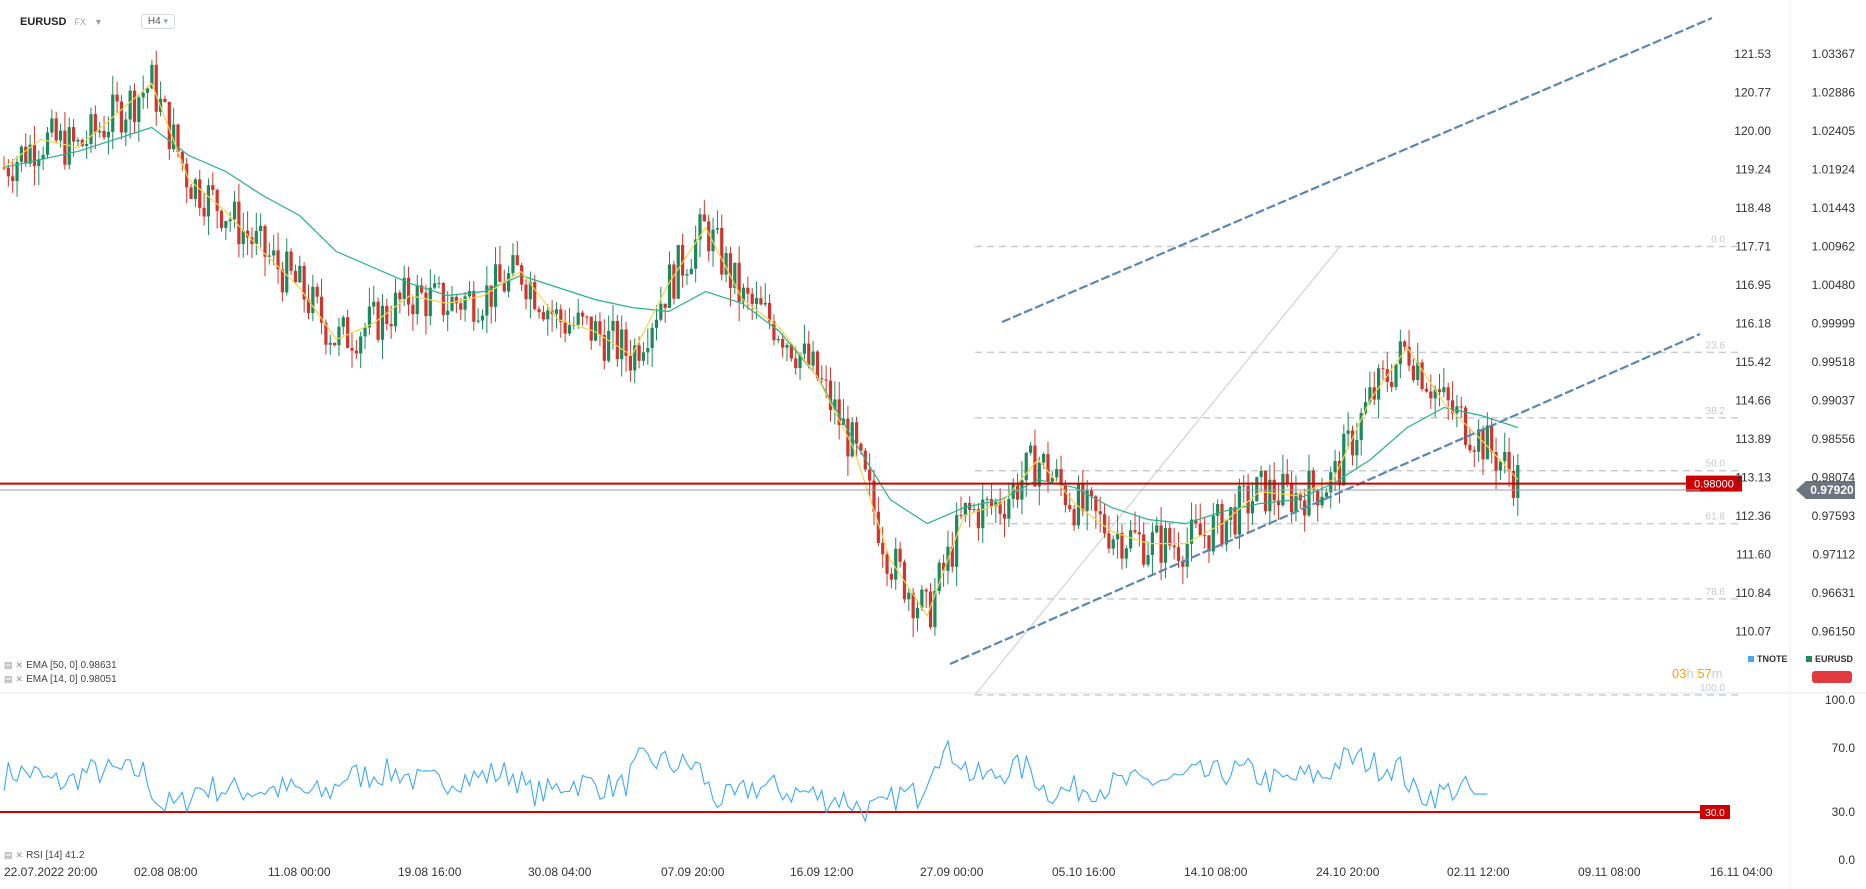 This screenshot has height=889, width=1866. I want to click on tnote-legend: TNOTE, so click(1768, 659).